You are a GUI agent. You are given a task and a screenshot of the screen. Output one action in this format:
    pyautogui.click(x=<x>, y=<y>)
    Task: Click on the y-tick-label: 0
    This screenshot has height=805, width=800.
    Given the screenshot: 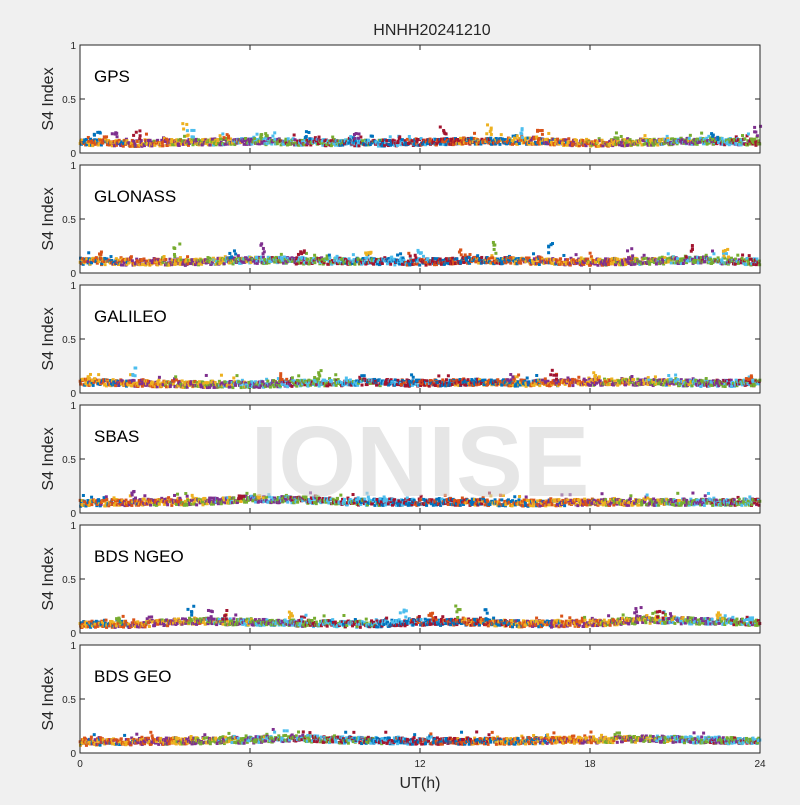 What is the action you would take?
    pyautogui.click(x=73, y=394)
    